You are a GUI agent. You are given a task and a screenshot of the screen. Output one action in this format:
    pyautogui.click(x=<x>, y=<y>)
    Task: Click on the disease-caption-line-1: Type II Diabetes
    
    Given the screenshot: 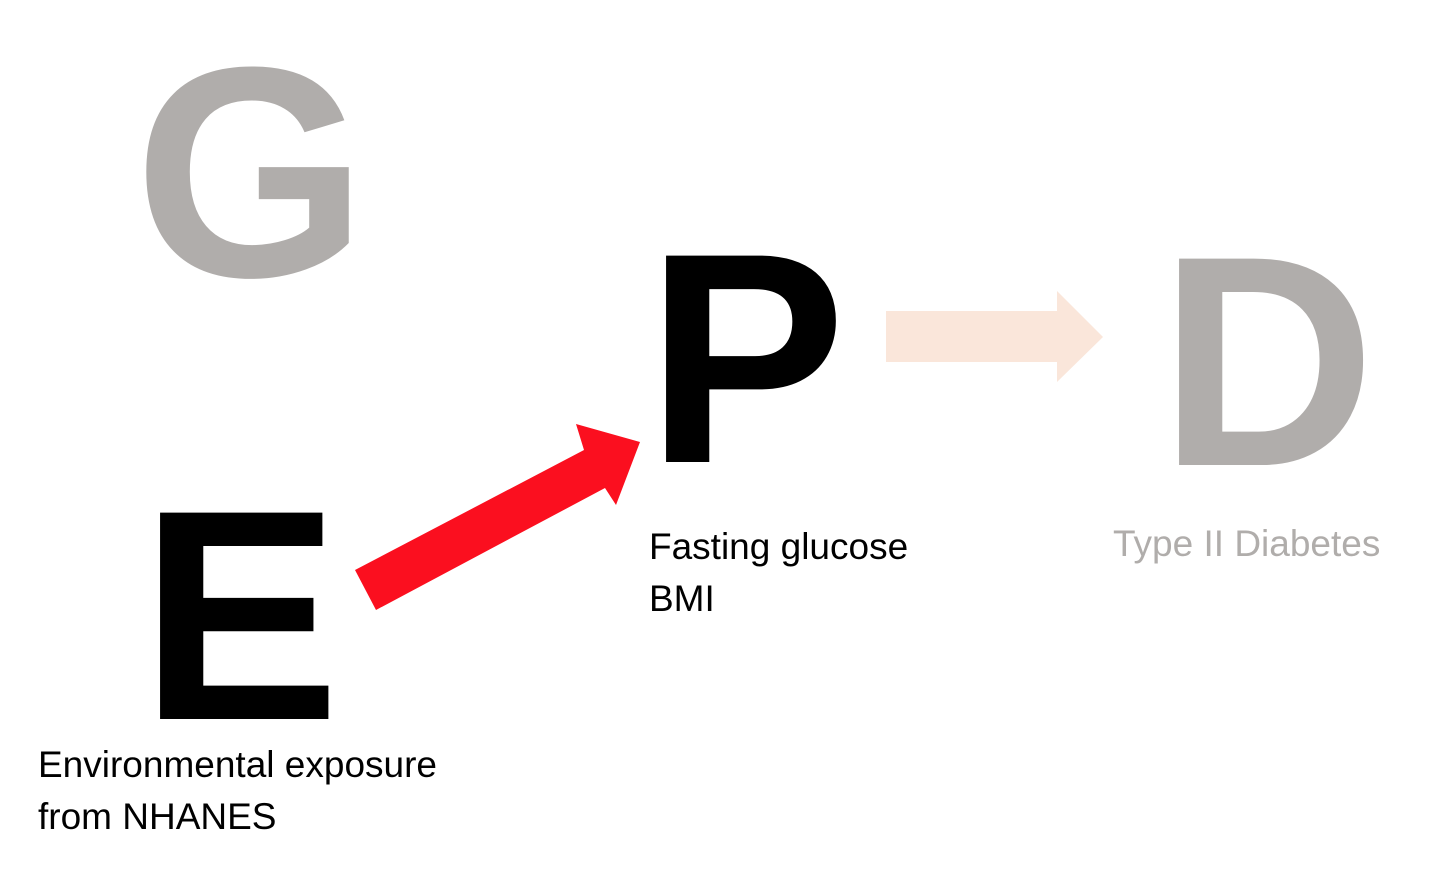 What is the action you would take?
    pyautogui.click(x=1247, y=543)
    